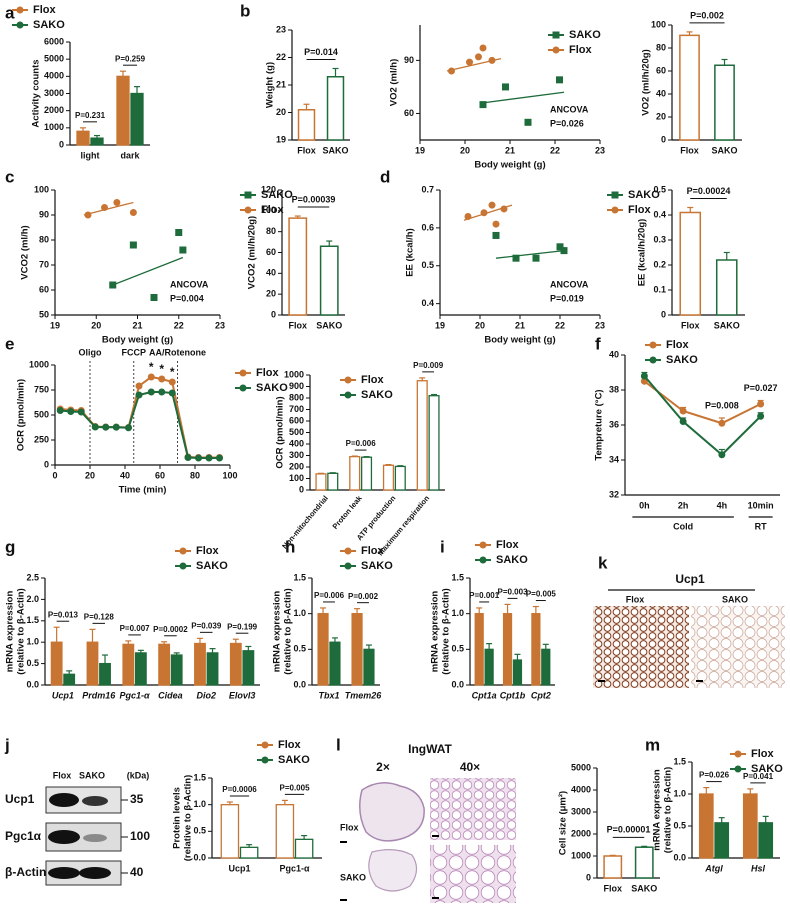  I want to click on y-tick-label: 0.4, so click(659, 214).